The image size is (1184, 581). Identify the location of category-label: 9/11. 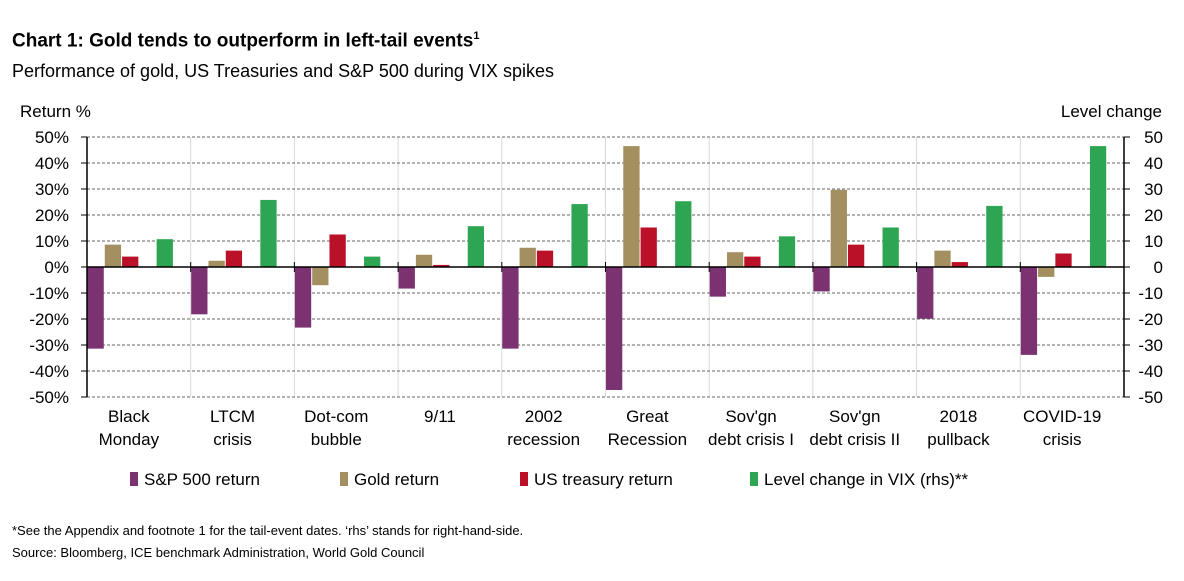
(440, 416).